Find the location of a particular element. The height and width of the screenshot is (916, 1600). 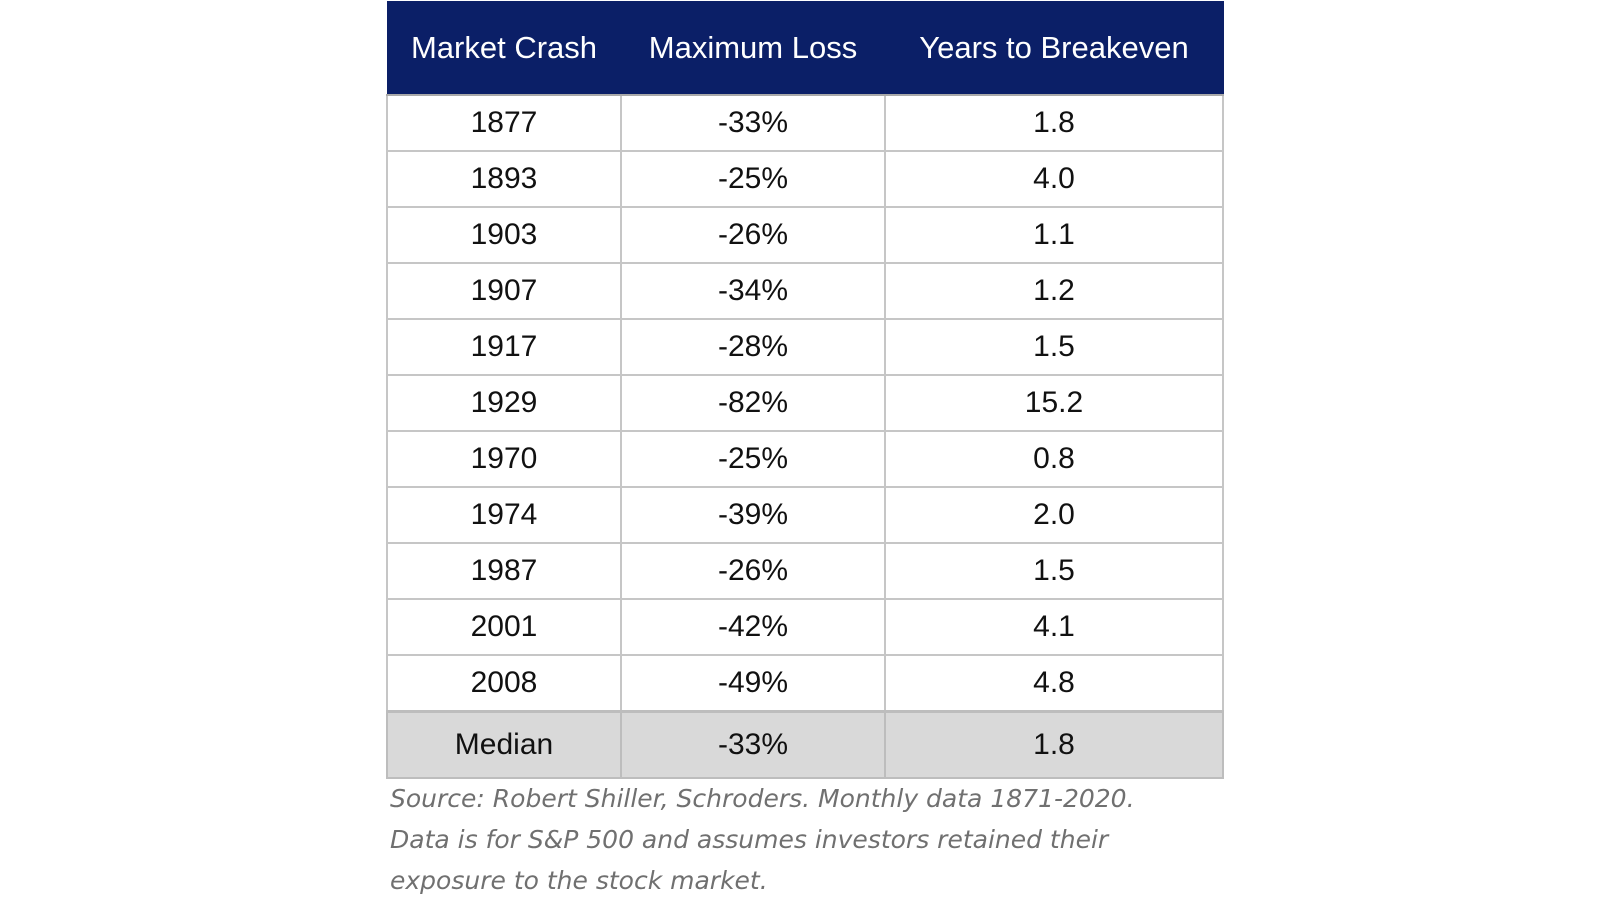

column-header-maximum-loss: Maximum Loss is located at coordinates (753, 48).